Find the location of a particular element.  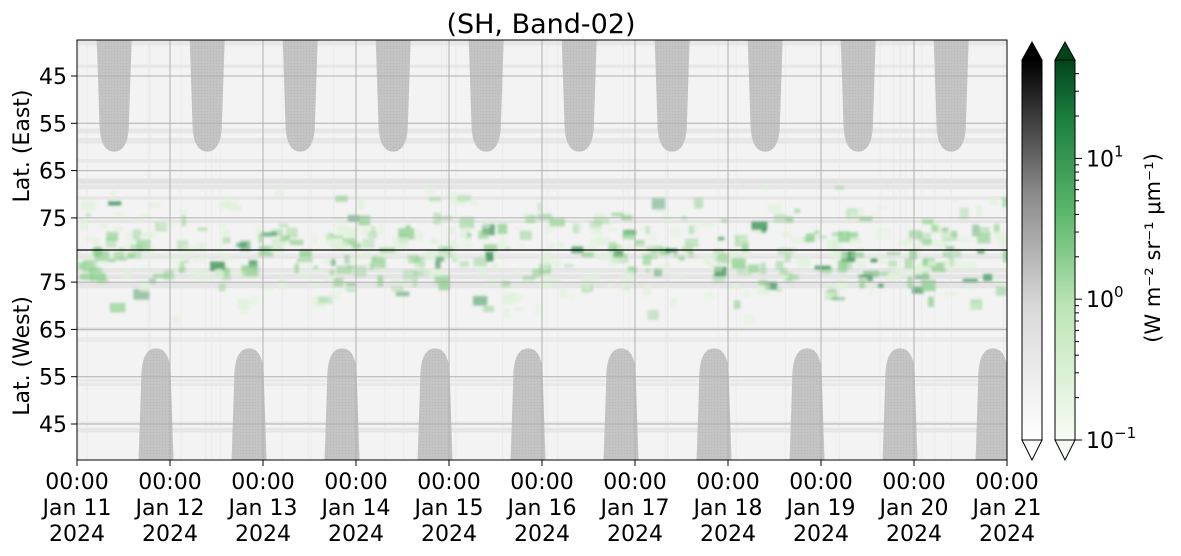

daylight-block-east is located at coordinates (486, 96).